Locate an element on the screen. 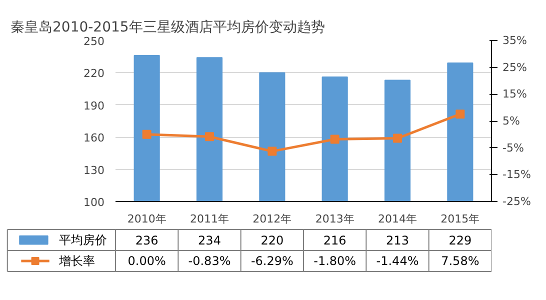 The image size is (546, 300). y-tick-label: 160 is located at coordinates (94, 138).